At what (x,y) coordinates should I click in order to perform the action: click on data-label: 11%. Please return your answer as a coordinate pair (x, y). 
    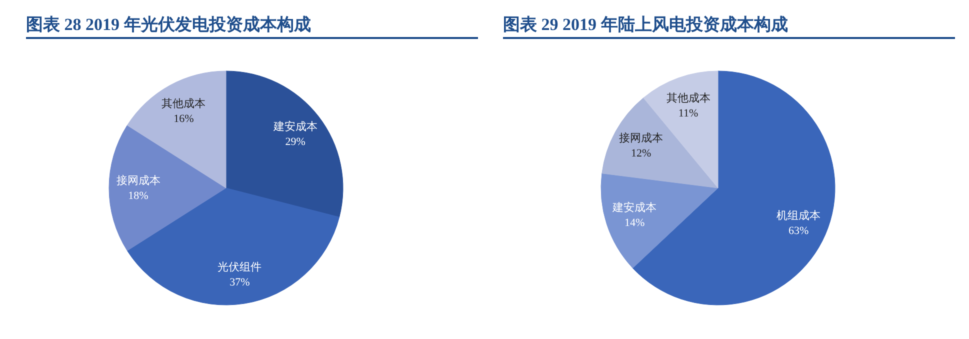
    Looking at the image, I should click on (688, 113).